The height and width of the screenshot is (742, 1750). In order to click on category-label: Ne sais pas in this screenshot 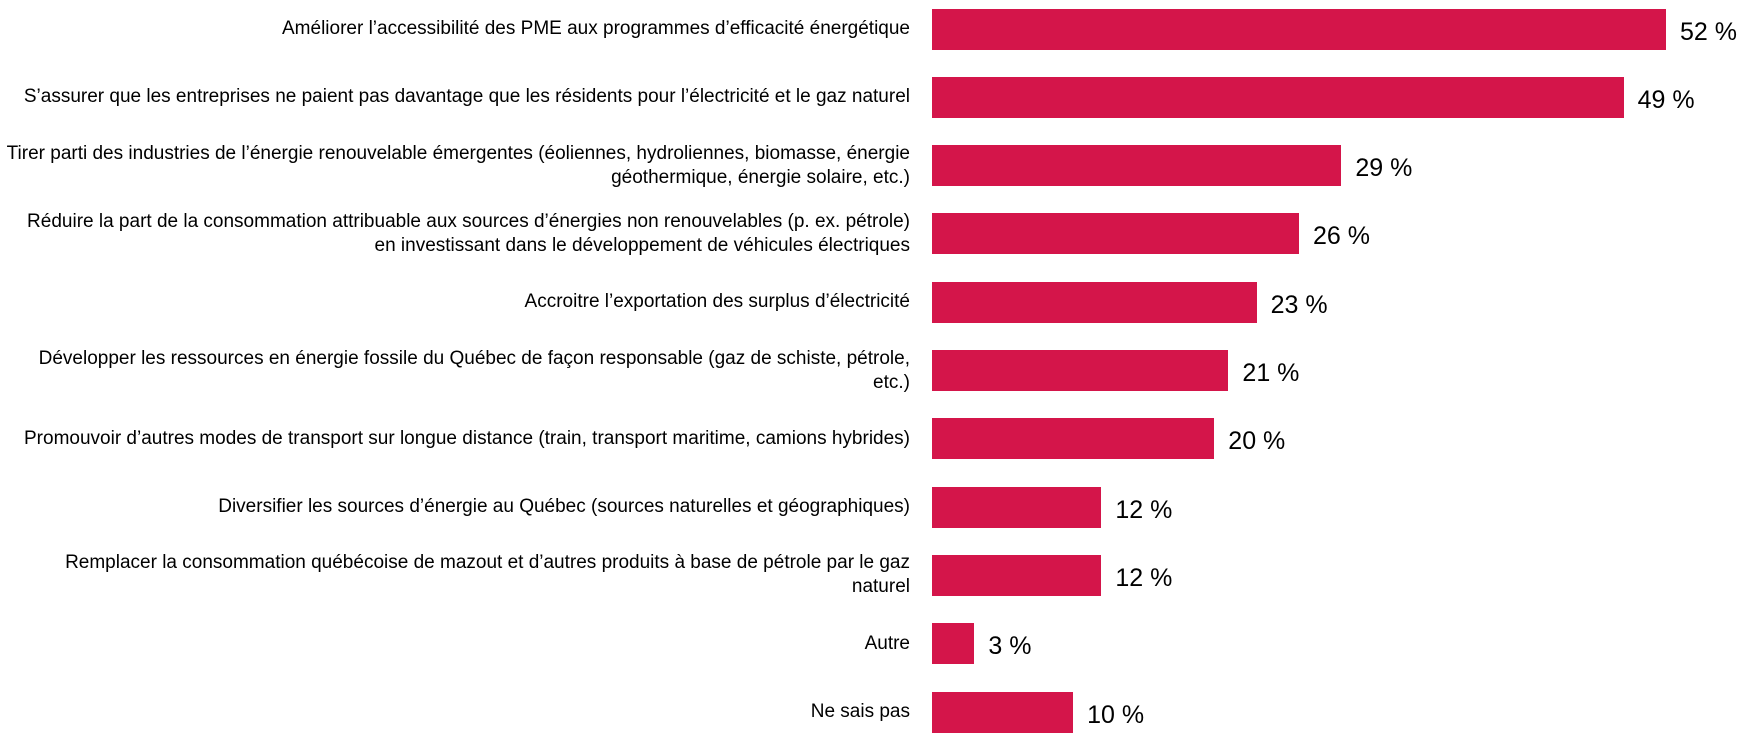, I will do `click(860, 711)`.